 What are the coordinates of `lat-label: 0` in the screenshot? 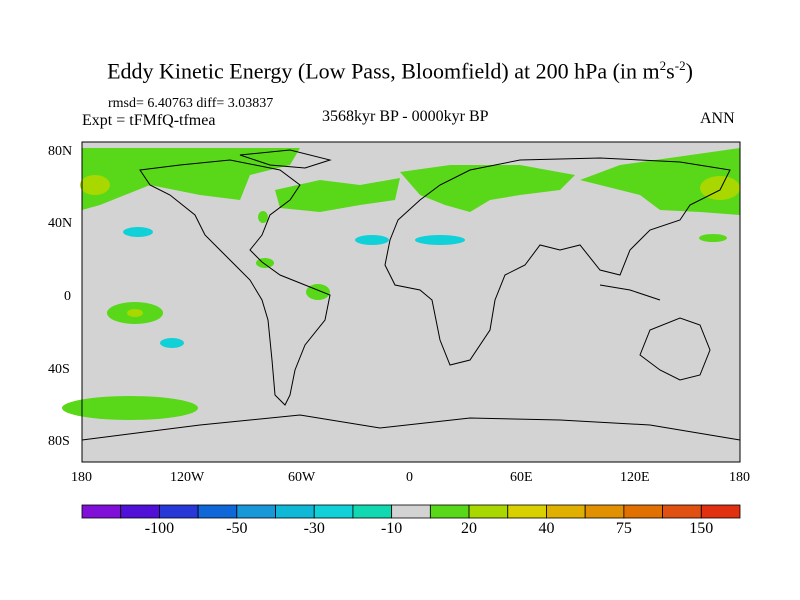 It's located at (67, 296).